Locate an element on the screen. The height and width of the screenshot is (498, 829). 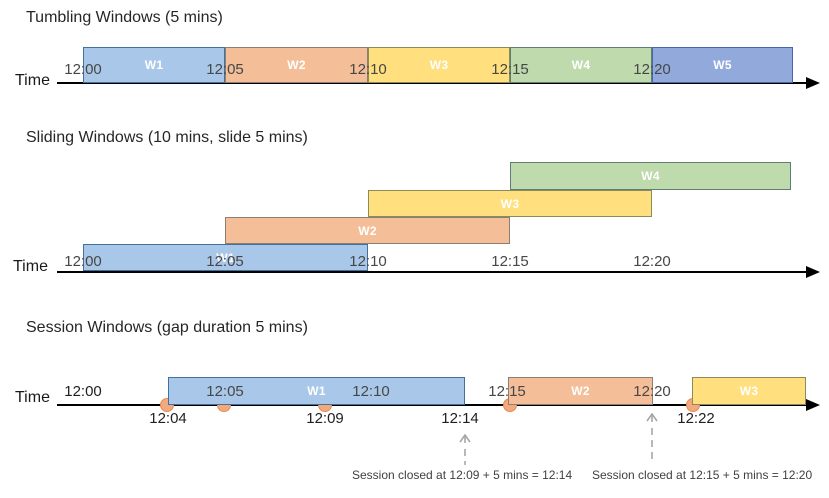
tumbling-timeline is located at coordinates (432, 83).